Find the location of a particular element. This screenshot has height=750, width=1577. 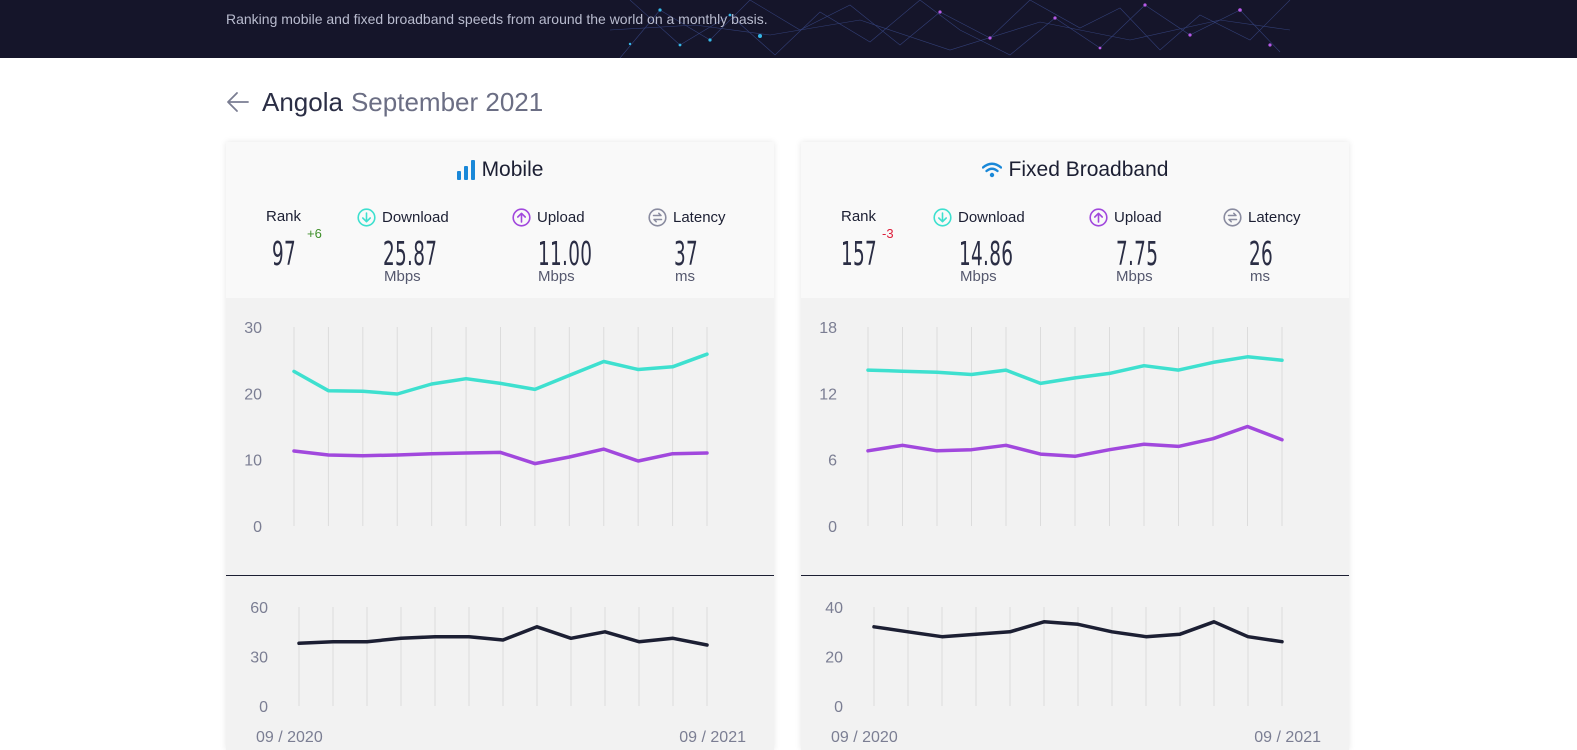

mobile-rank: Rank is located at coordinates (283, 216).